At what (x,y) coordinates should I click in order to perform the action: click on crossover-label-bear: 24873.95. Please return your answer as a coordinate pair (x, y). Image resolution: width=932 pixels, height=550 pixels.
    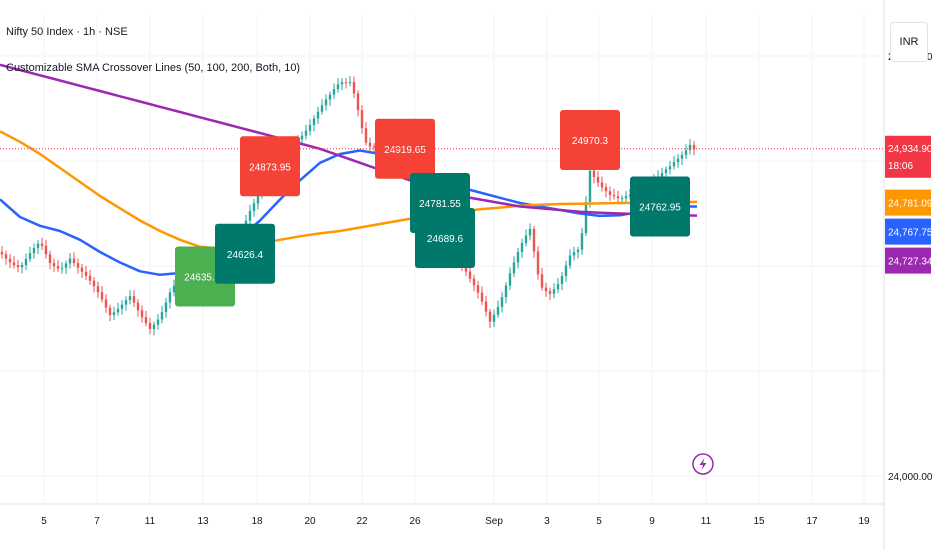
    Looking at the image, I should click on (270, 166).